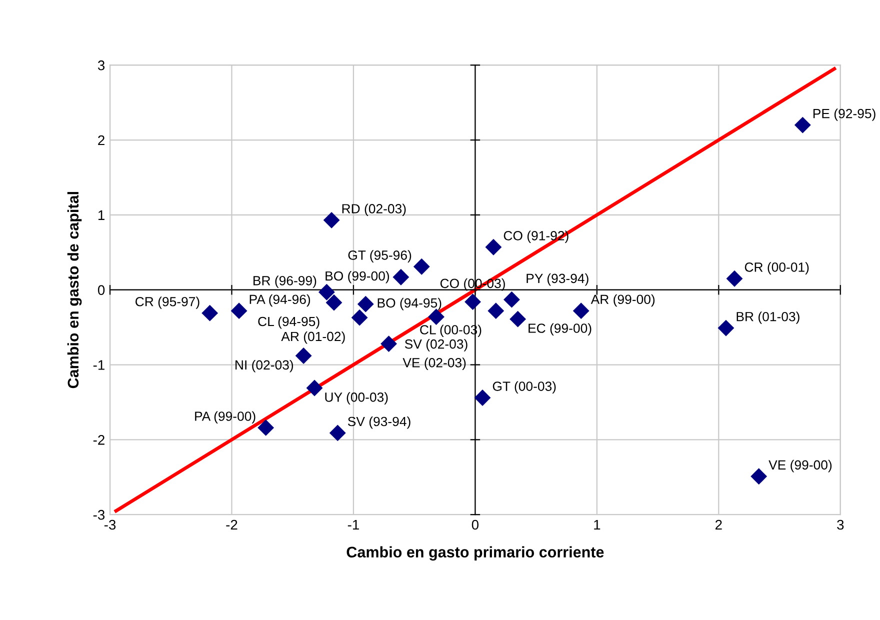 This screenshot has height=620, width=880. I want to click on annotation: PA (99-00), so click(225, 417).